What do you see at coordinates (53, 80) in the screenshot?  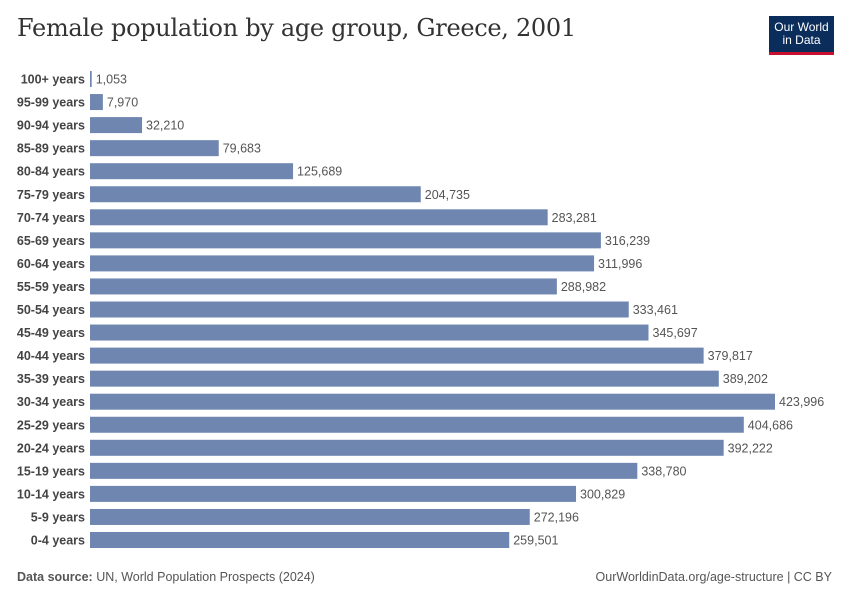 I see `category-label: 100+ years` at bounding box center [53, 80].